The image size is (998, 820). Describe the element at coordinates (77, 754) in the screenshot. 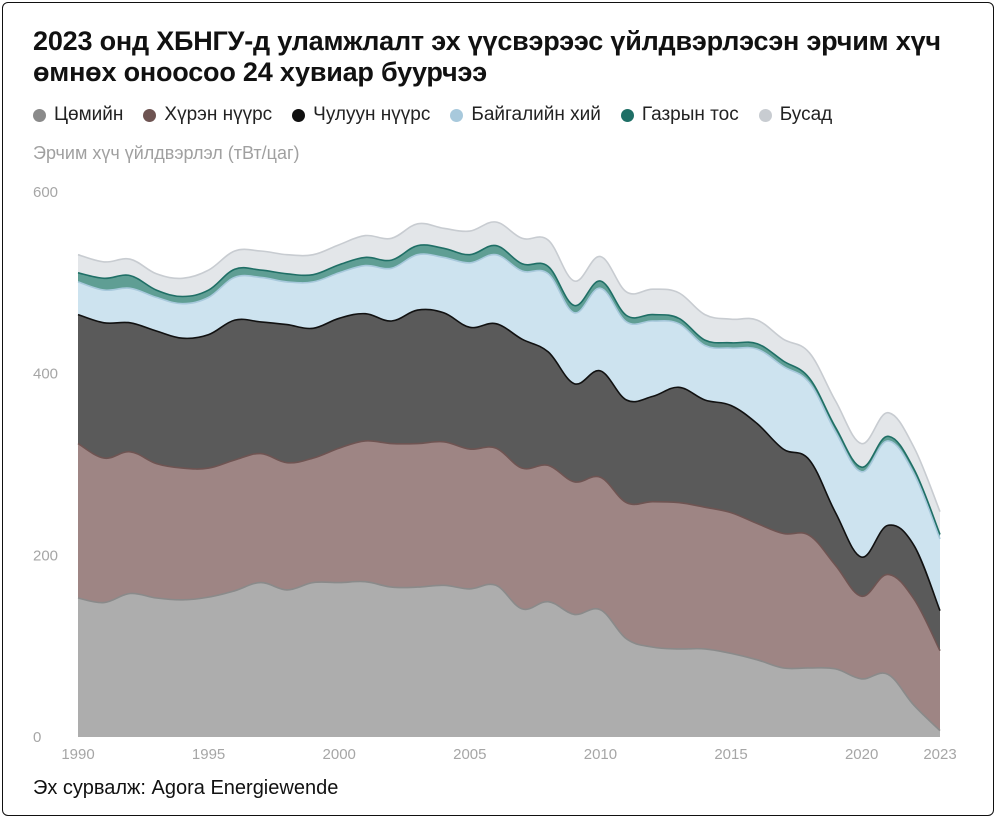

I see `x-tick-label: 1990` at that location.